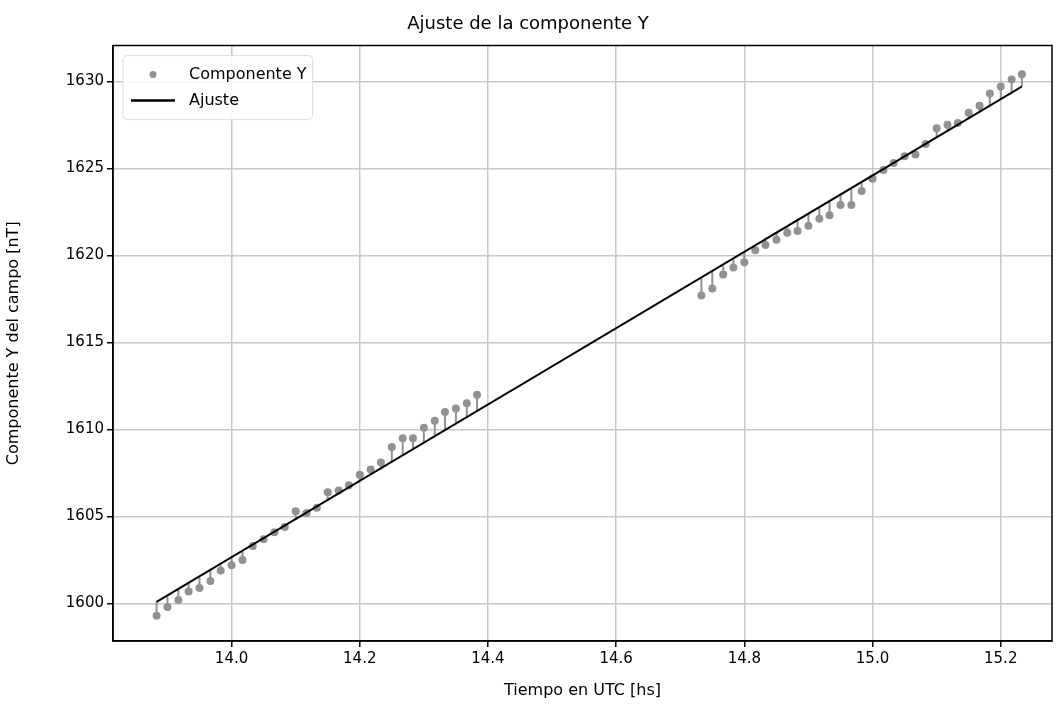  I want to click on x-tick-label: 15.2, so click(1001, 657).